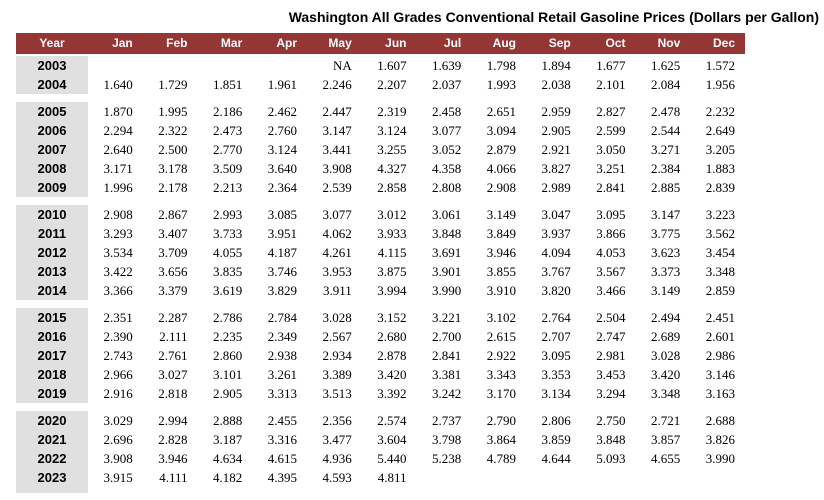 The width and height of the screenshot is (824, 500). I want to click on price-cell: 3.422, so click(118, 271).